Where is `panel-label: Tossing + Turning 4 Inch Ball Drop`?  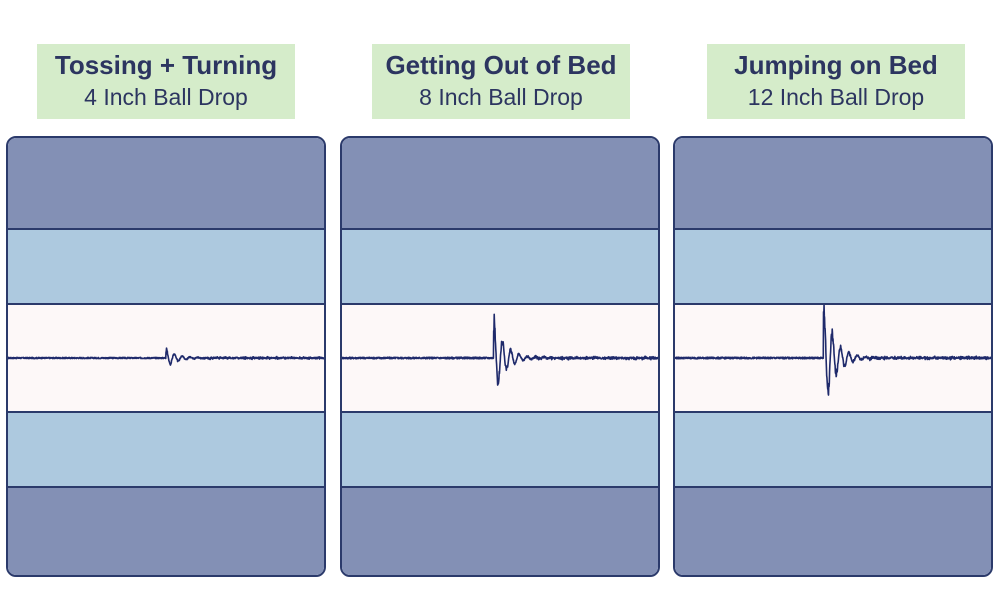 panel-label: Tossing + Turning 4 Inch Ball Drop is located at coordinates (166, 81).